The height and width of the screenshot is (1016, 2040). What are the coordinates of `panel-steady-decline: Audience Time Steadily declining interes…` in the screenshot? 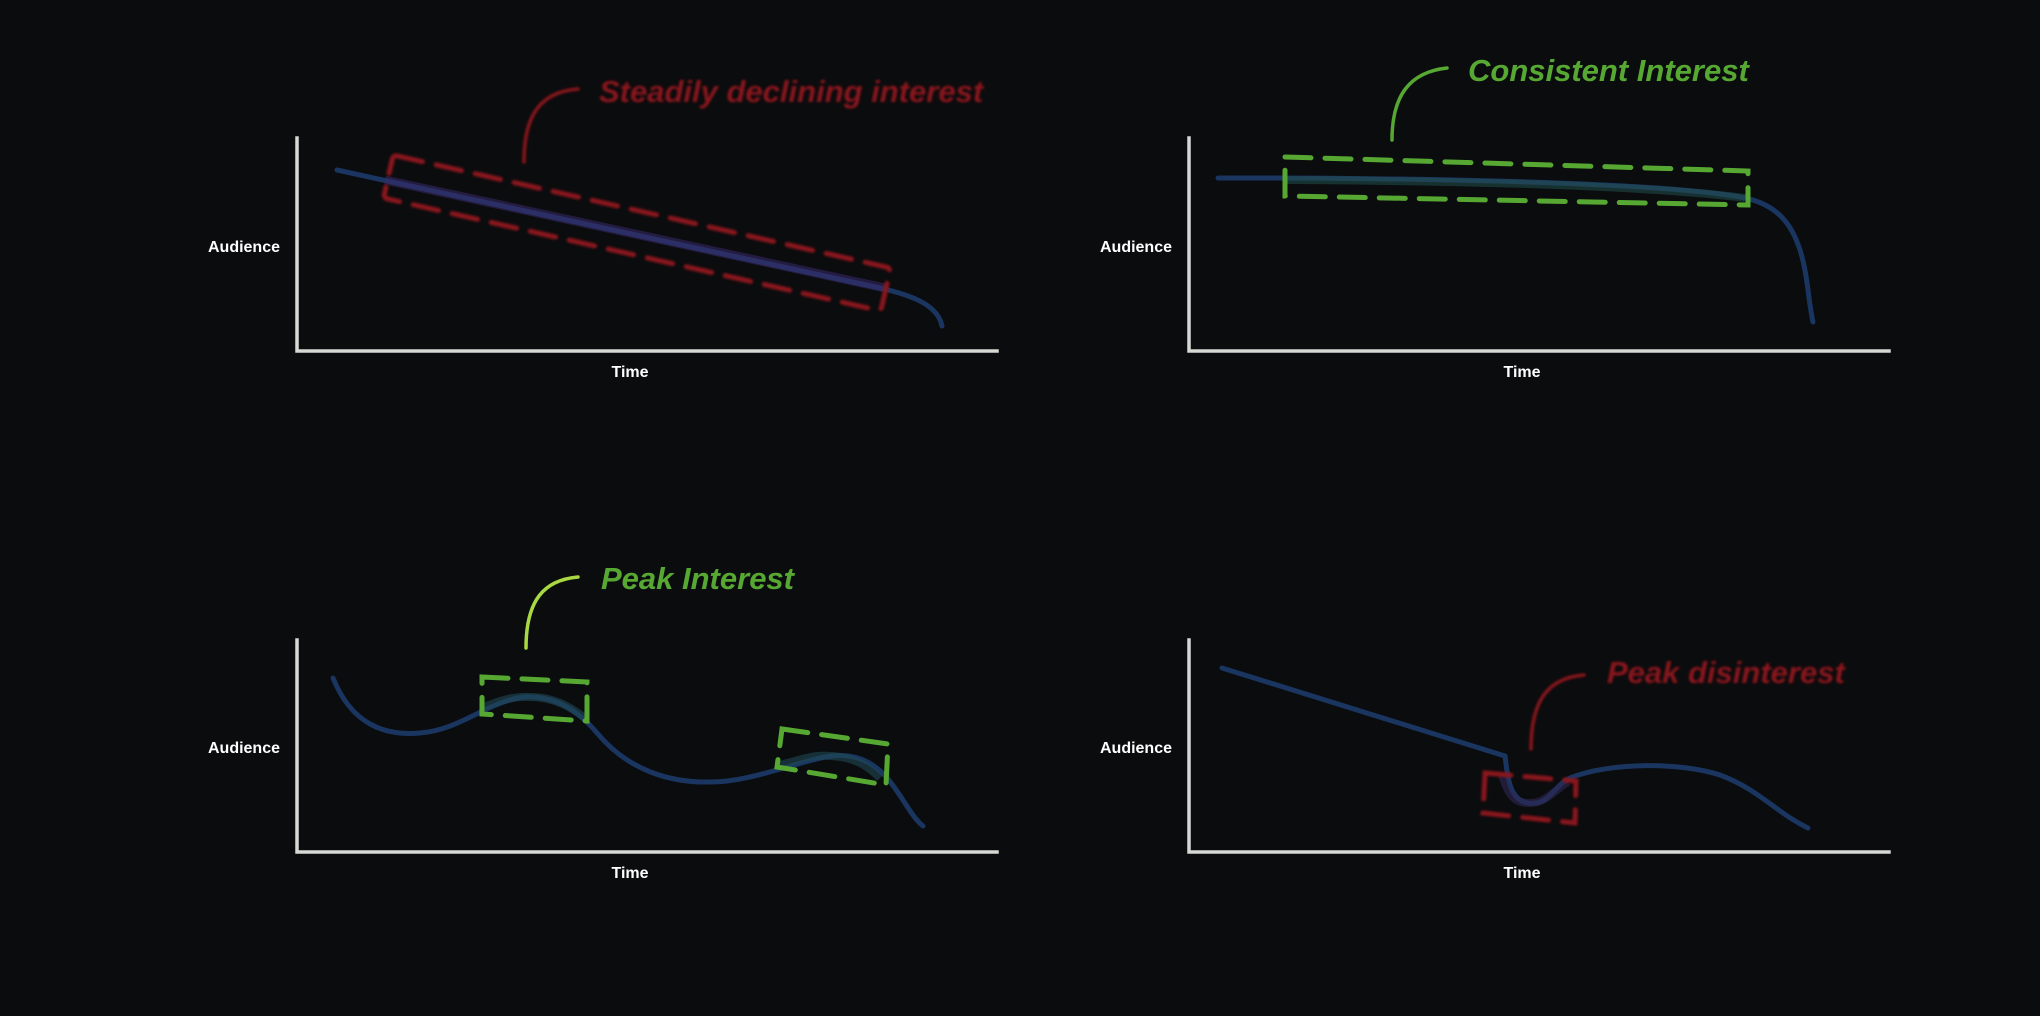 It's located at (603, 227).